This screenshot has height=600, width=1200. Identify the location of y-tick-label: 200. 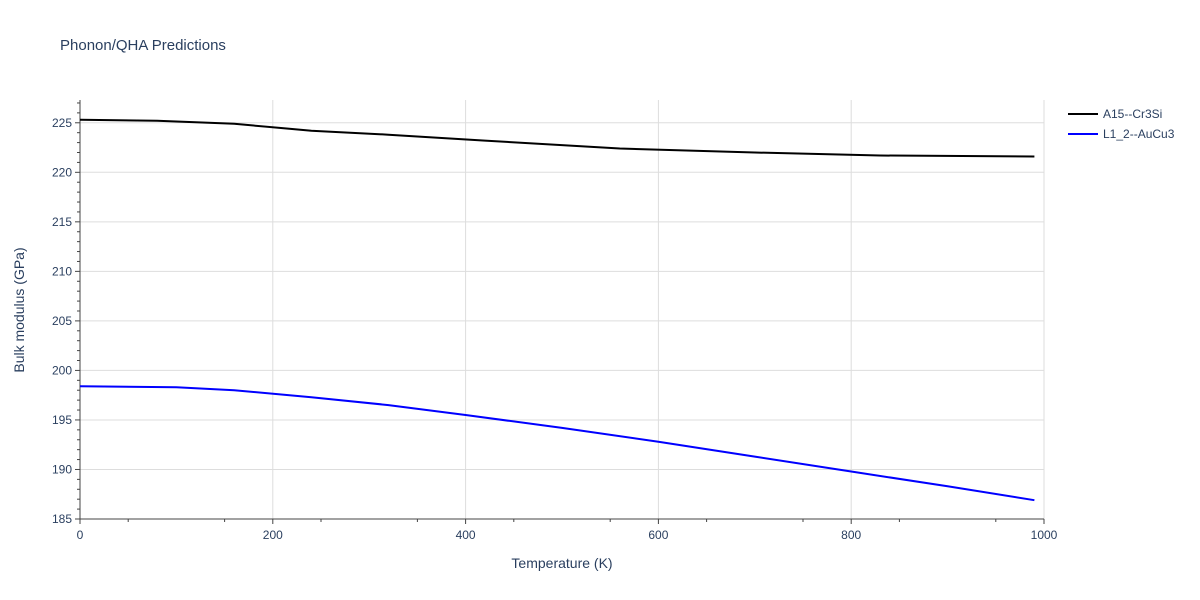
(62, 370).